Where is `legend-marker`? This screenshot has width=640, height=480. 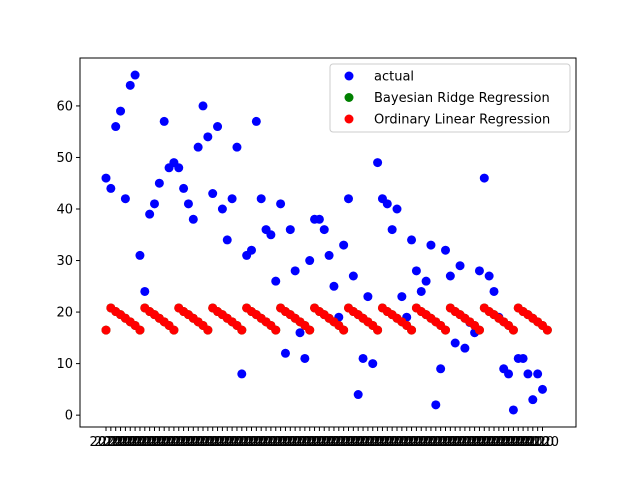 legend-marker is located at coordinates (349, 119).